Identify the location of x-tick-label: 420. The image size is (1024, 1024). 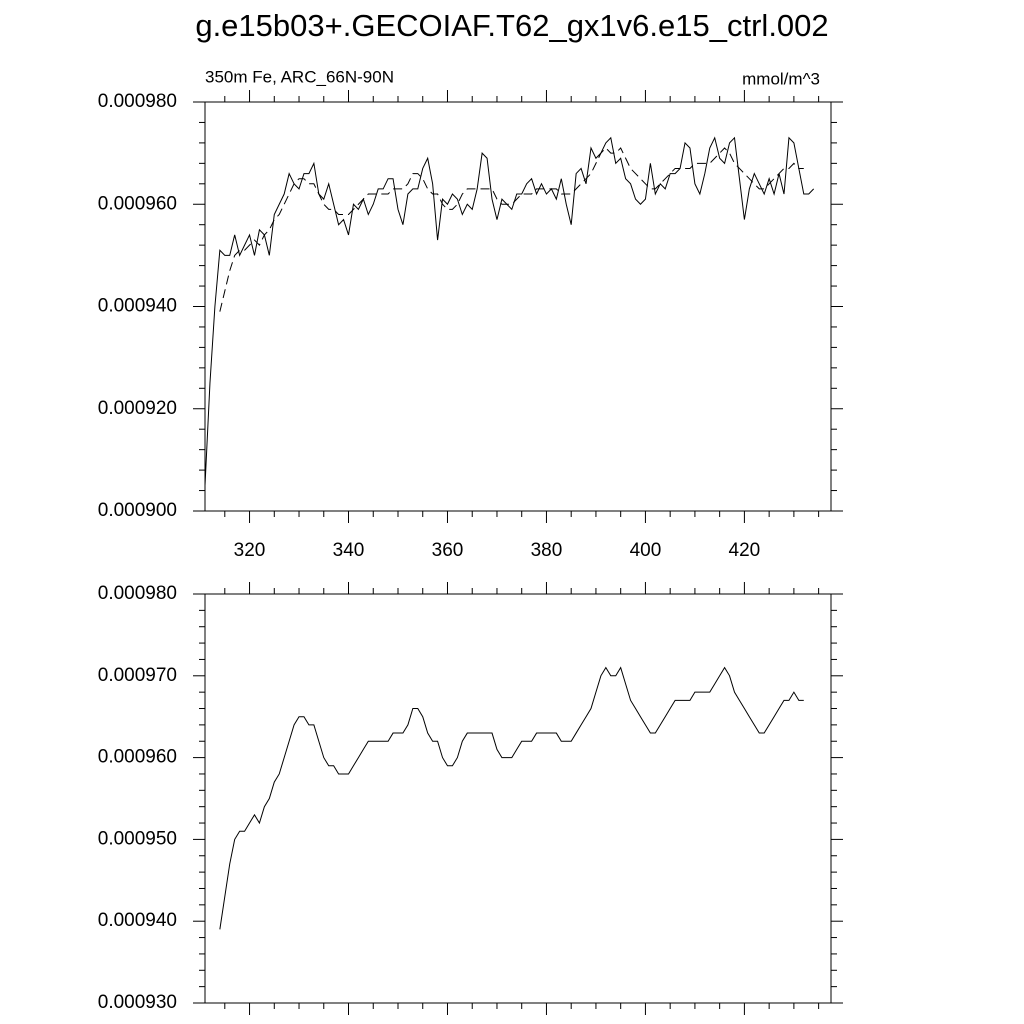
(745, 550).